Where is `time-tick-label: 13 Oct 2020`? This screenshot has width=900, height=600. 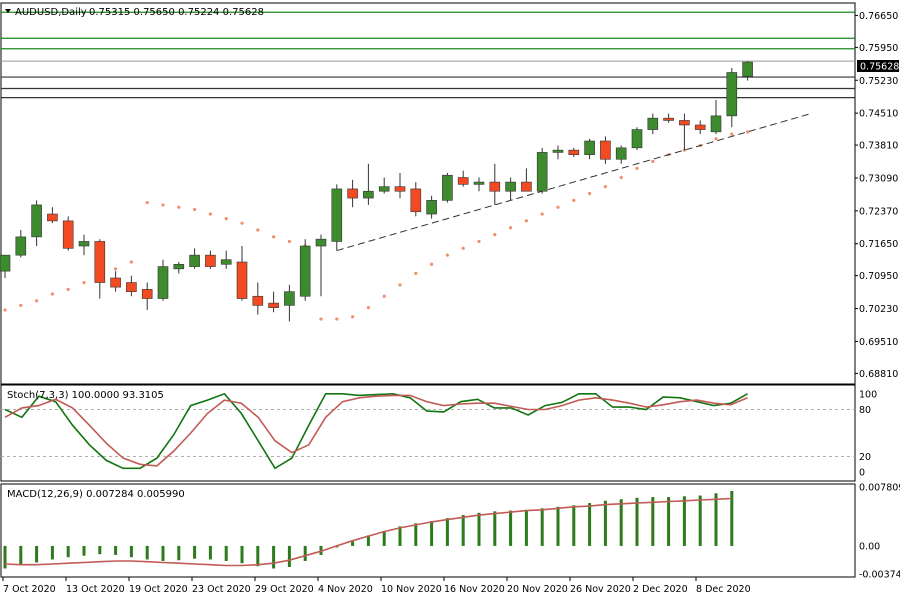
time-tick-label: 13 Oct 2020 is located at coordinates (95, 589).